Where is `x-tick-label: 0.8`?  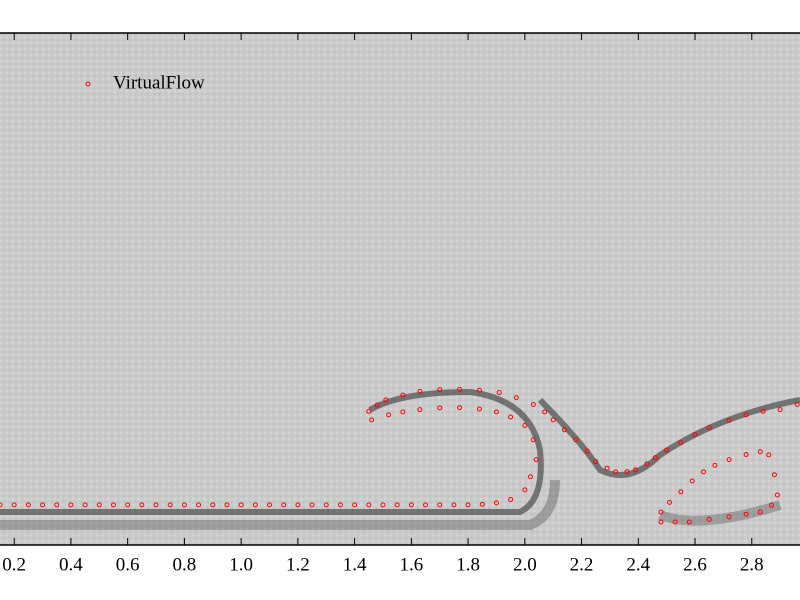
x-tick-label: 0.8 is located at coordinates (185, 564).